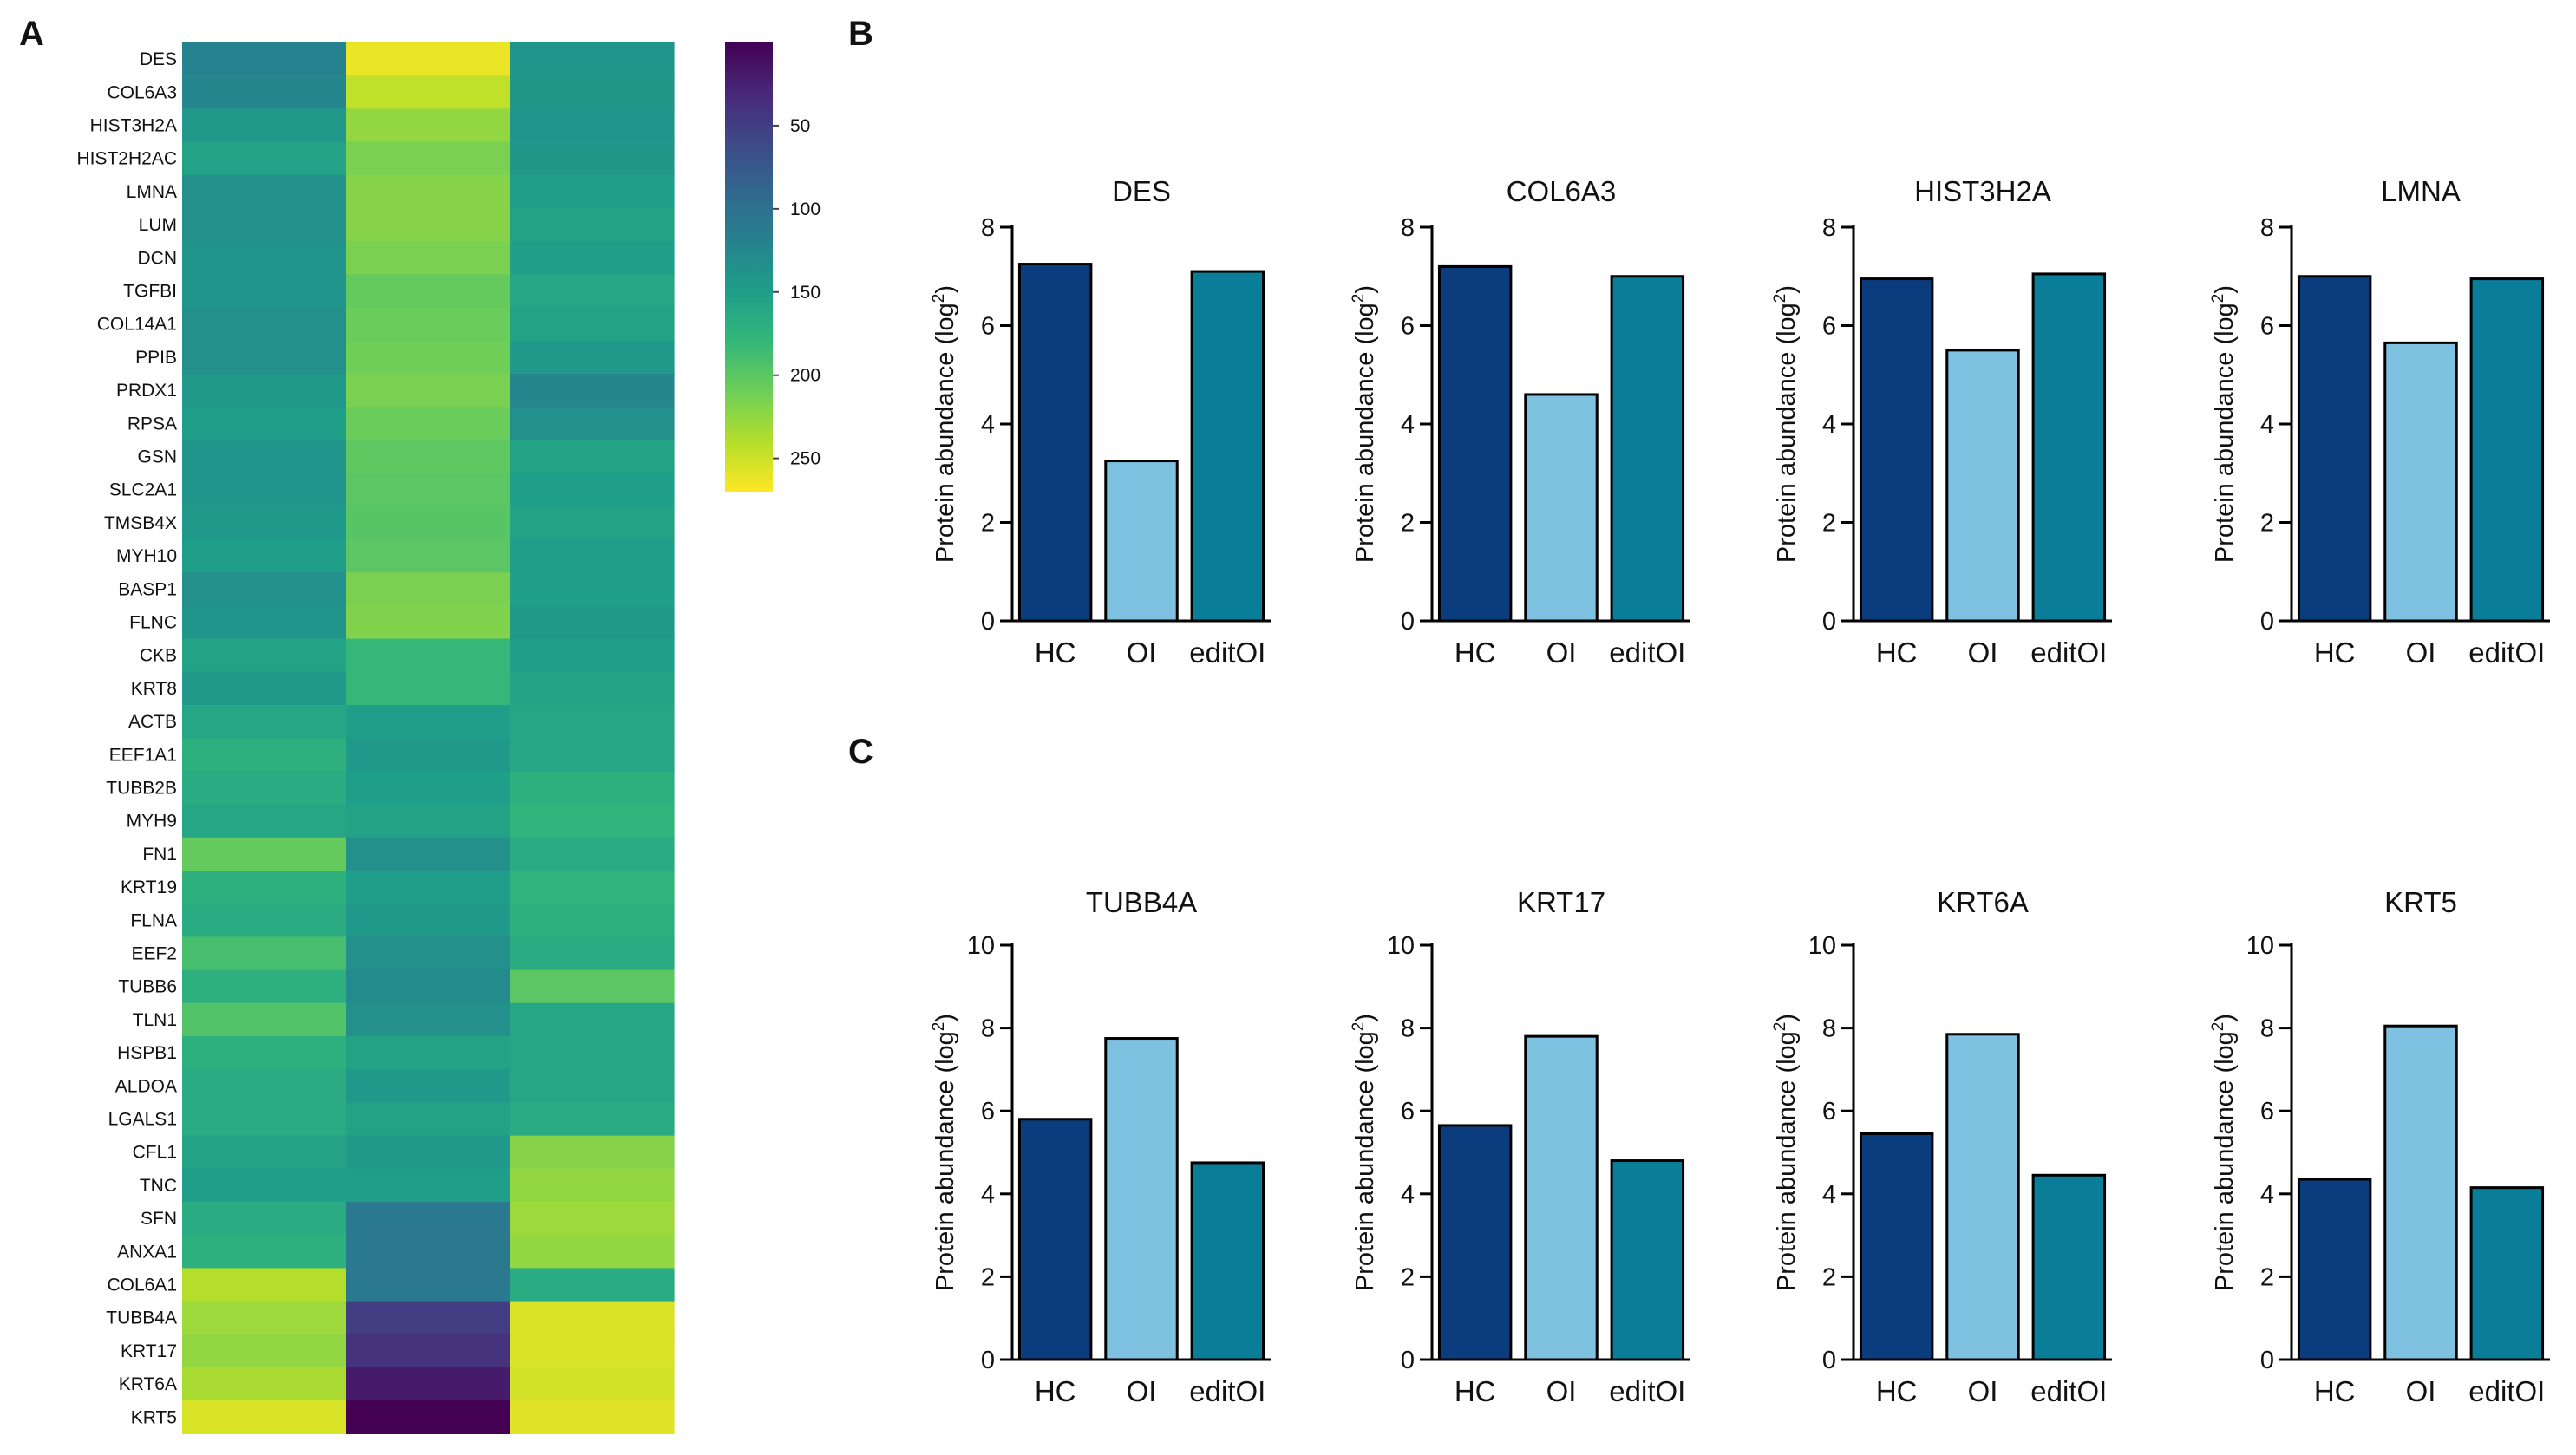 The height and width of the screenshot is (1455, 2576). Describe the element at coordinates (152, 192) in the screenshot. I see `heatmap-row-label: LMNA` at that location.